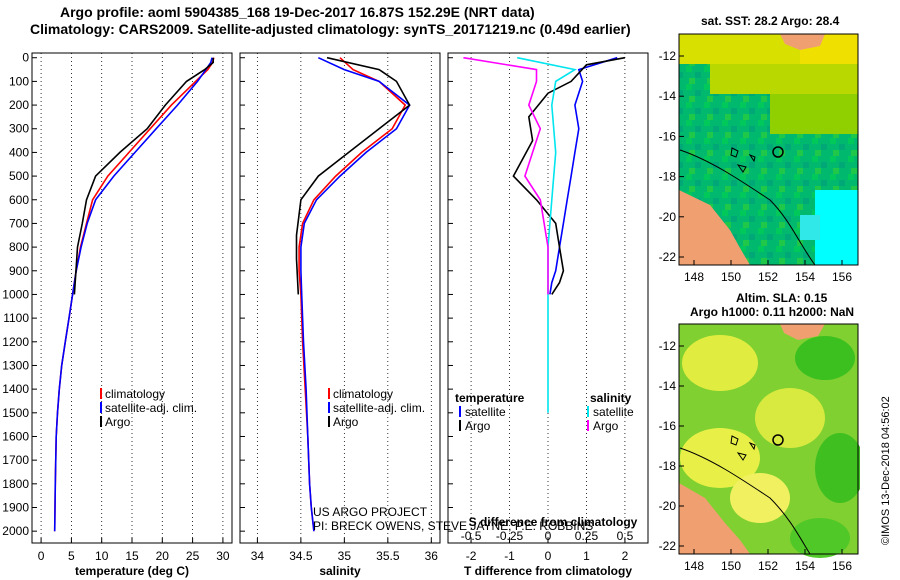  What do you see at coordinates (15, 484) in the screenshot?
I see `y-tick-label: 1800` at bounding box center [15, 484].